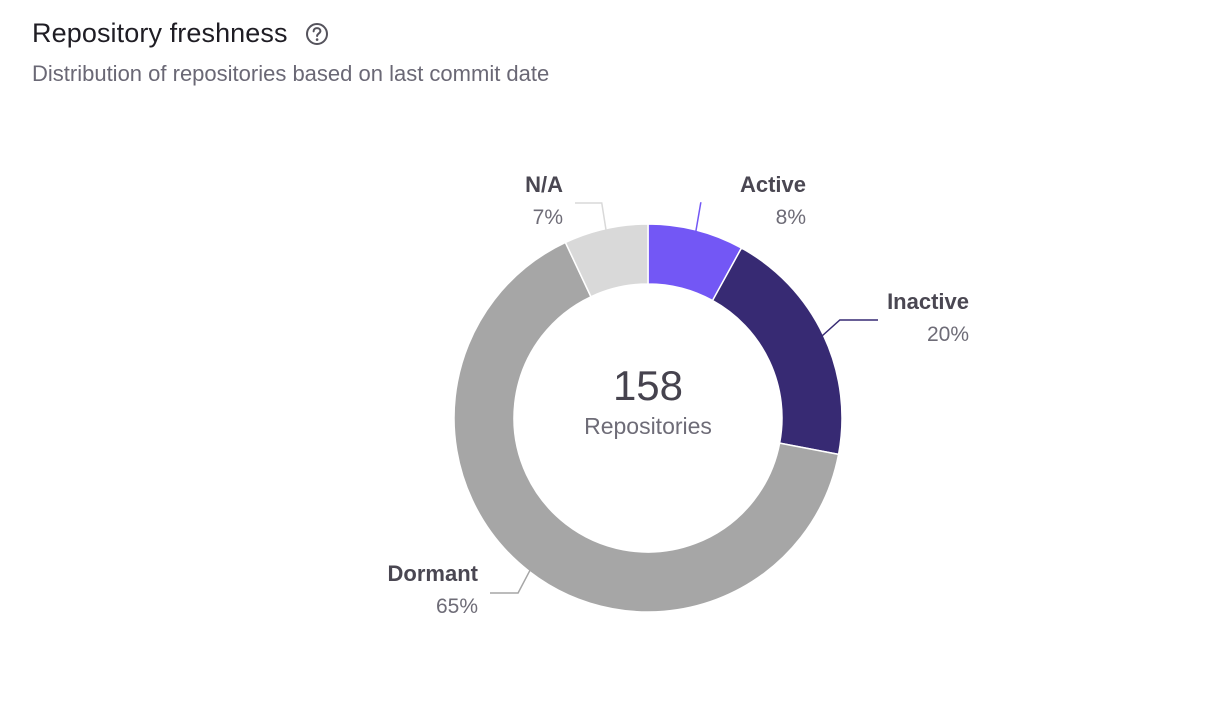 The image size is (1222, 726). Describe the element at coordinates (928, 301) in the screenshot. I see `slice-label-inactive: Inactive` at that location.